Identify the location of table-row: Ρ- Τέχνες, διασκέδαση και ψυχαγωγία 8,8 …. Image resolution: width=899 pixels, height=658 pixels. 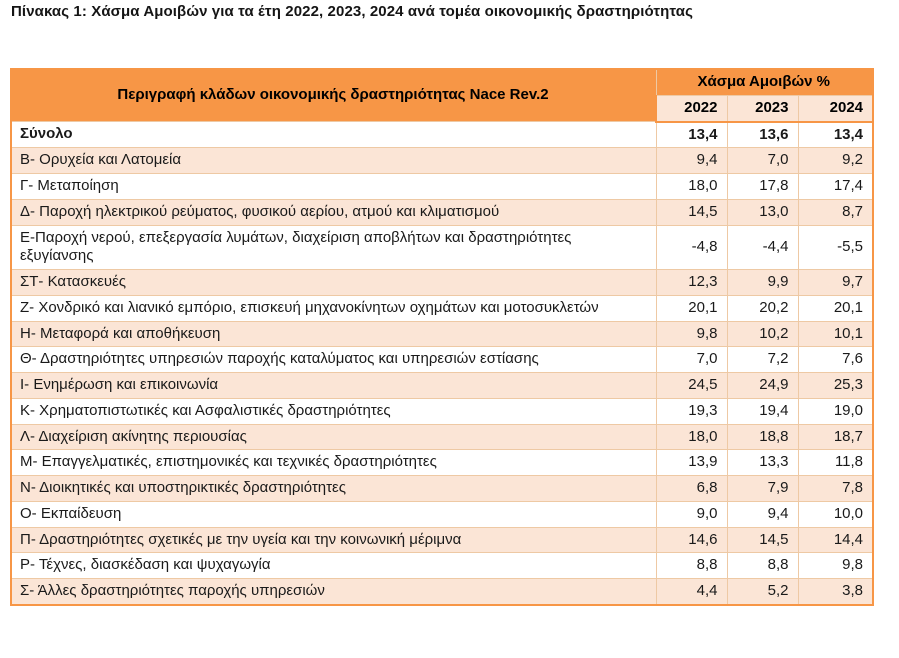
(442, 565).